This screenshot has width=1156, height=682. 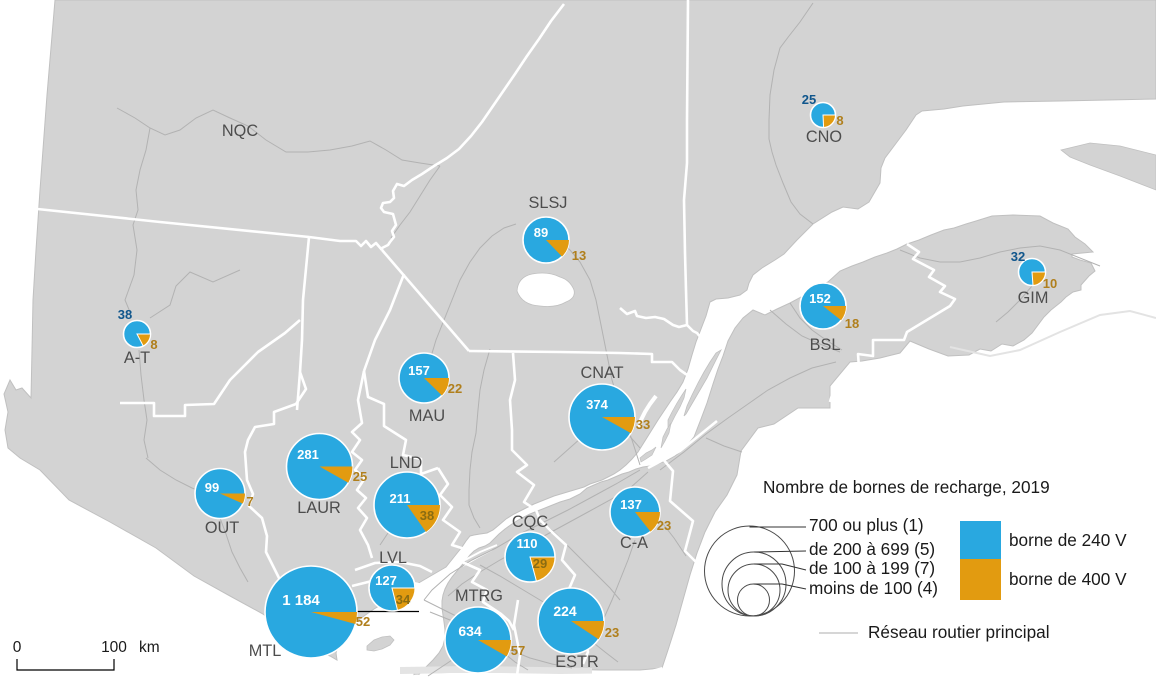 I want to click on svg-text: 374, so click(x=597, y=404).